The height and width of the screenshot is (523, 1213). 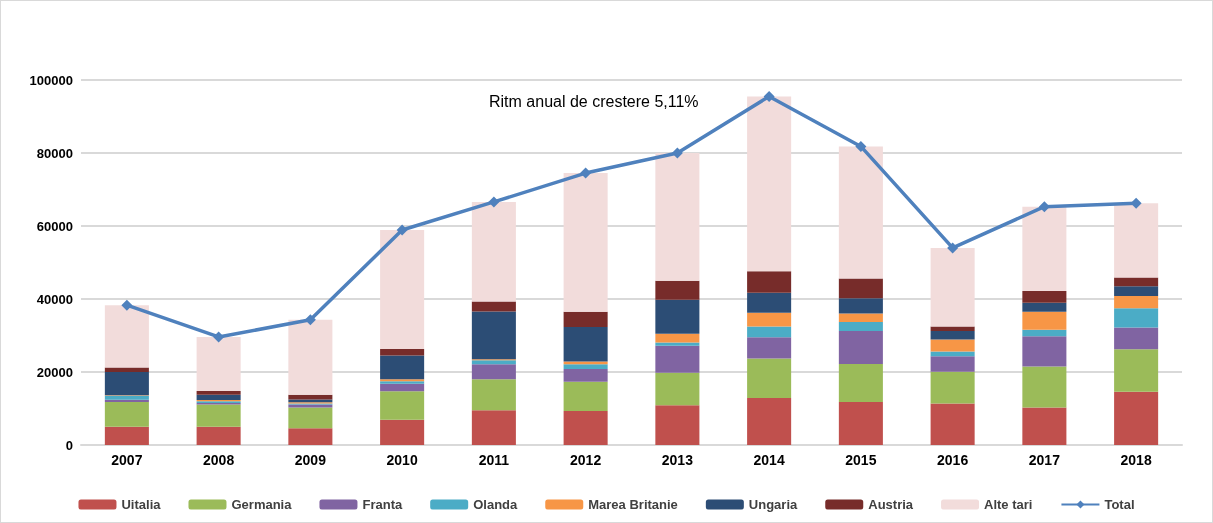 I want to click on x-tick-label: 2011, so click(x=494, y=460).